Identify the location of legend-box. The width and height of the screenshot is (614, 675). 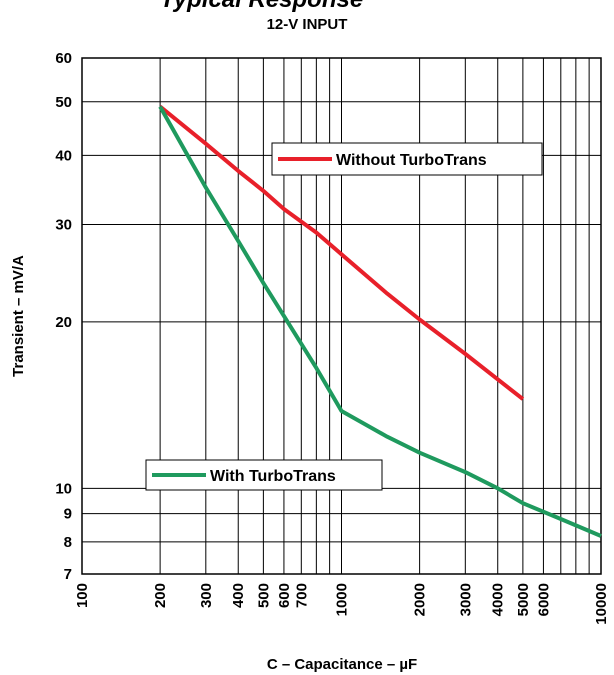
(407, 159).